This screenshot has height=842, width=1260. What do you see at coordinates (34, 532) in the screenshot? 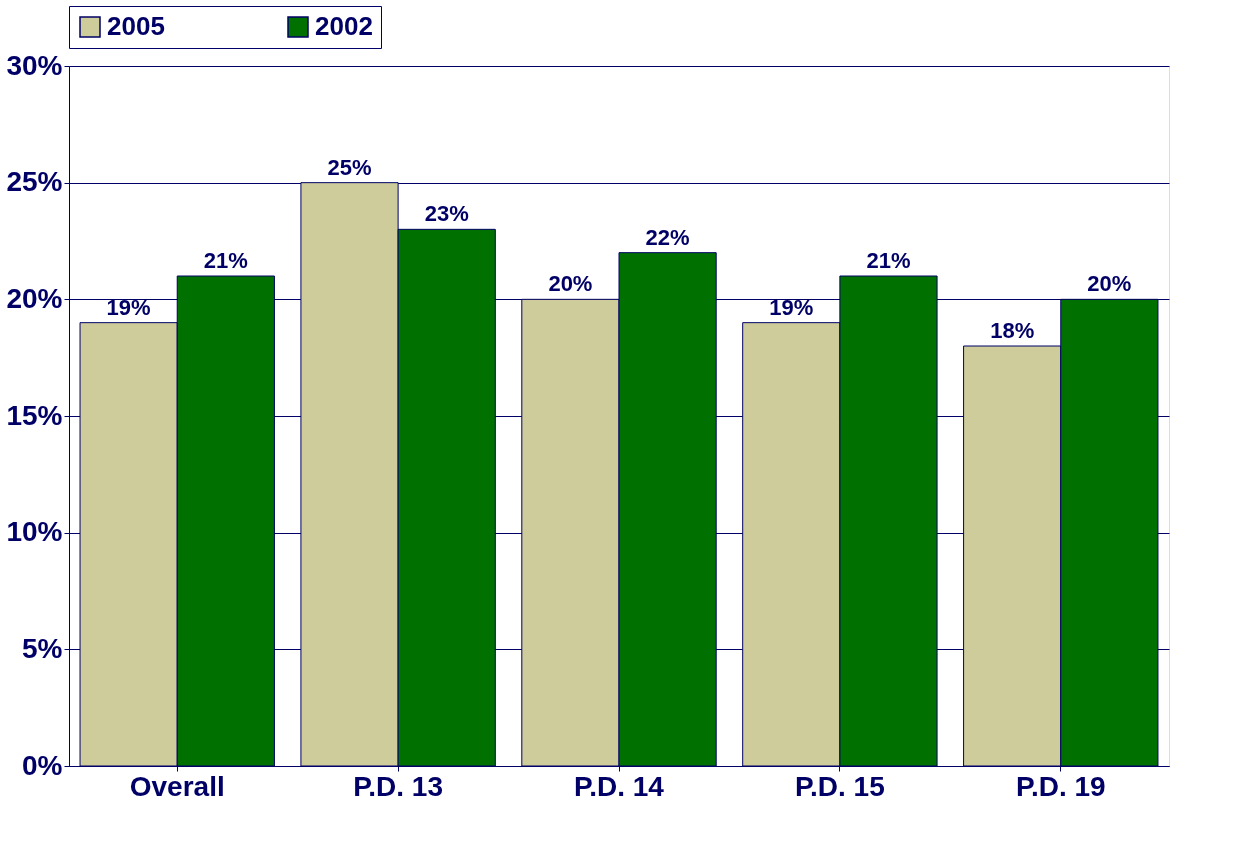
I see `y-tick-label: 10%` at bounding box center [34, 532].